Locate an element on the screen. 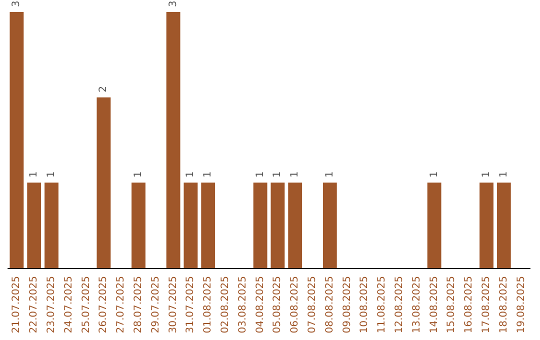 The image size is (540, 340). x-tick-label: 28.07.2025 is located at coordinates (138, 305).